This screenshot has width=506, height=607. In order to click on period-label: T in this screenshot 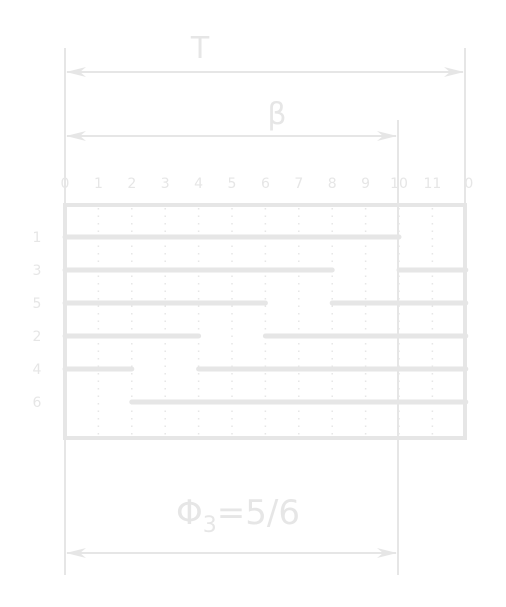, I will do `click(200, 48)`.